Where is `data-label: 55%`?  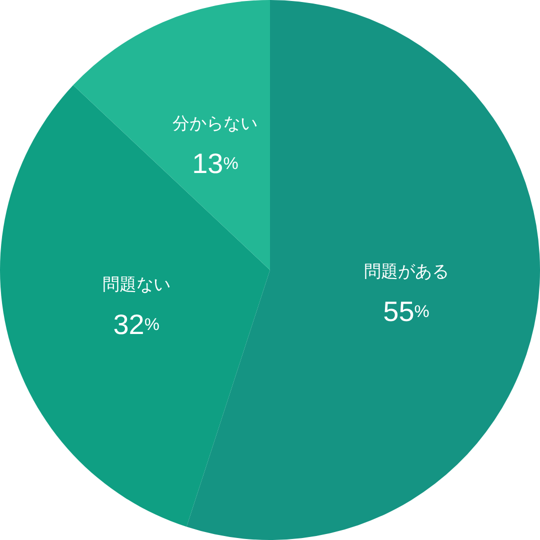 data-label: 55% is located at coordinates (406, 312).